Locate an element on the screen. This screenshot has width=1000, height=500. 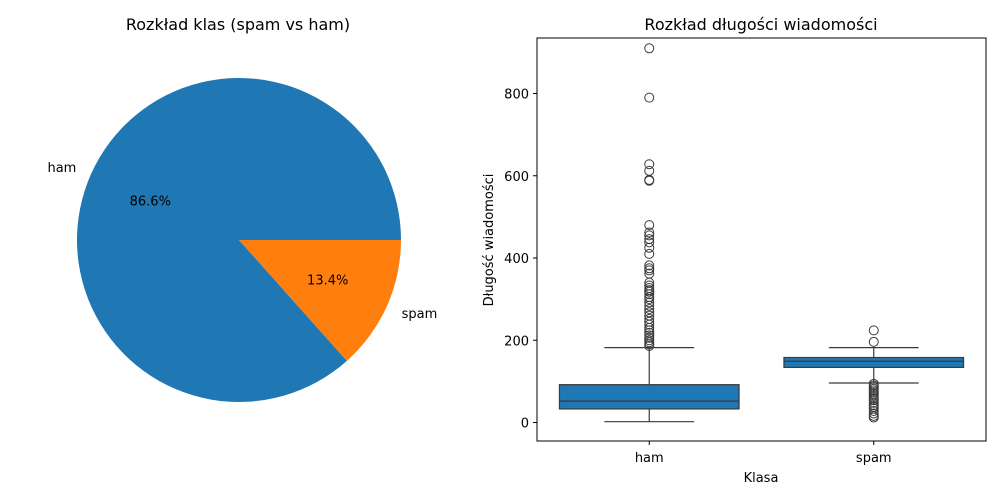
y-tick-label: 600 is located at coordinates (516, 177).